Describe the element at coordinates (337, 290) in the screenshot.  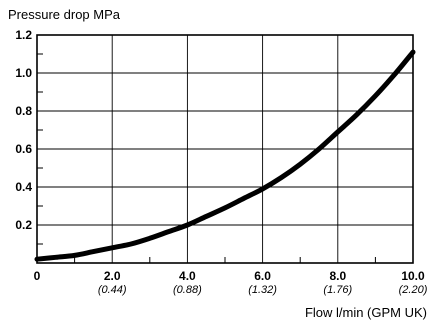
I see `x-tick-sublabel-4: (1.76)` at that location.